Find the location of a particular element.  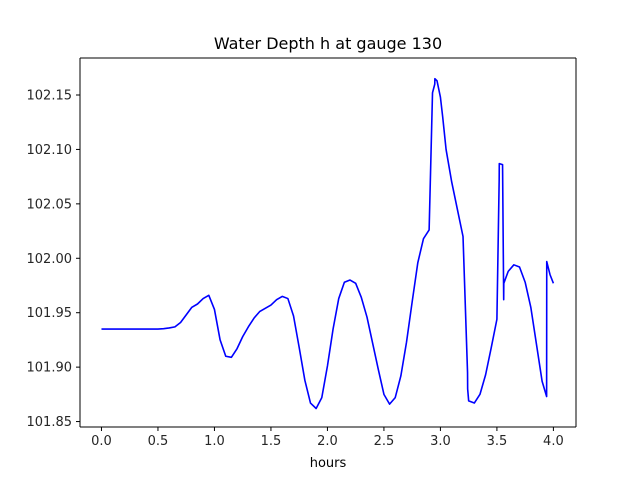

y-tick-label: 101.95 is located at coordinates (50, 313).